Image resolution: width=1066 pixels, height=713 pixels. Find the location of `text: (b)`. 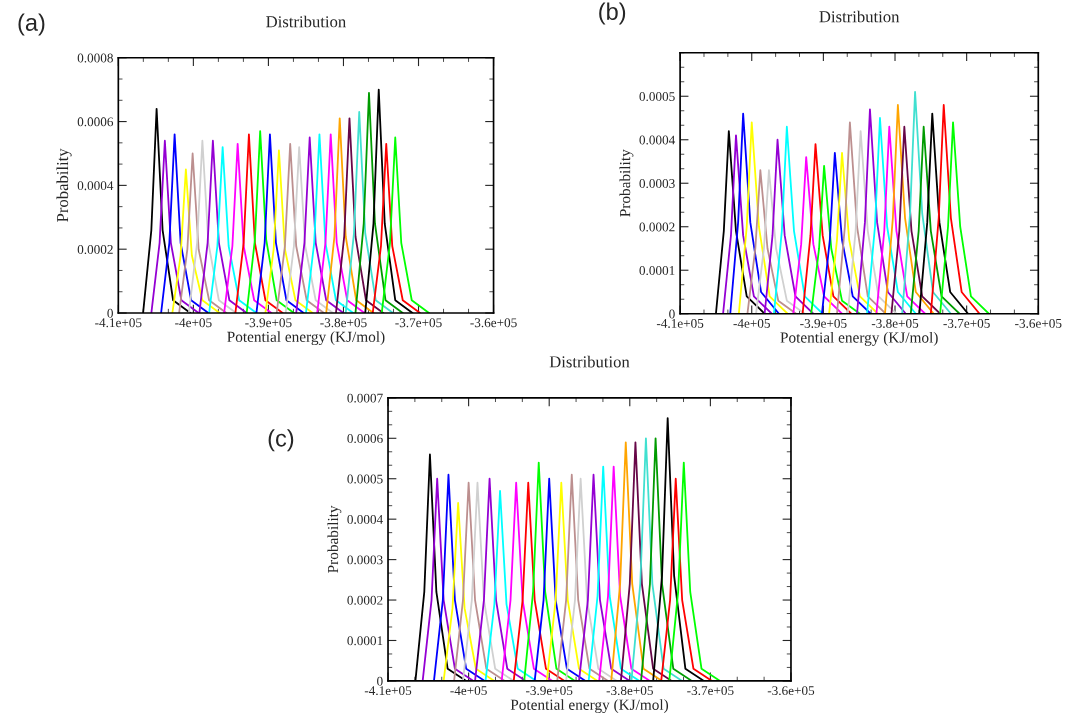

text: (b) is located at coordinates (612, 13).